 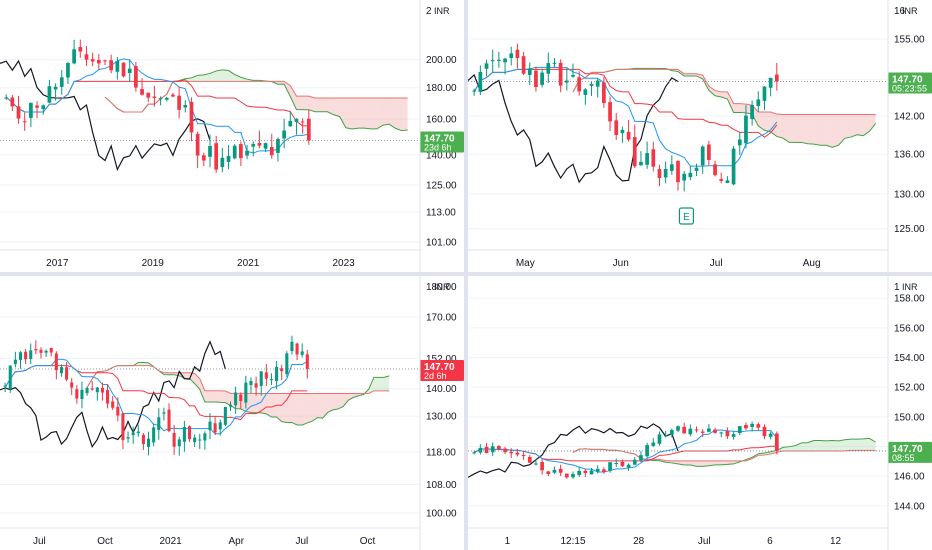 What do you see at coordinates (909, 229) in the screenshot?
I see `y-tick-label: 125.00` at bounding box center [909, 229].